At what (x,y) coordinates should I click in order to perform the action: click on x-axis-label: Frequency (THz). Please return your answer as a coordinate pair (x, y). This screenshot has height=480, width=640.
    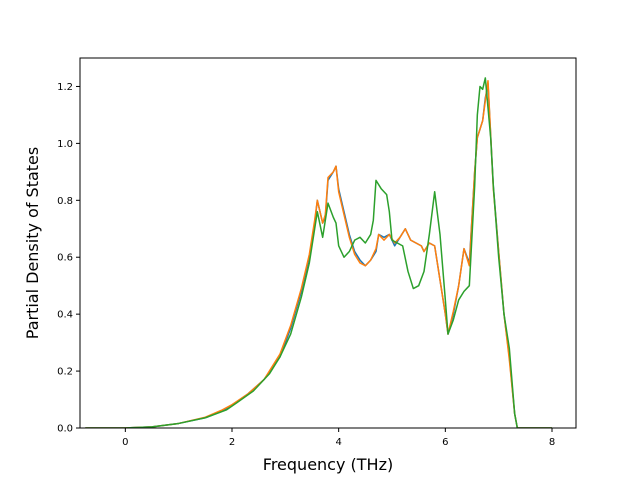
    Looking at the image, I should click on (328, 464).